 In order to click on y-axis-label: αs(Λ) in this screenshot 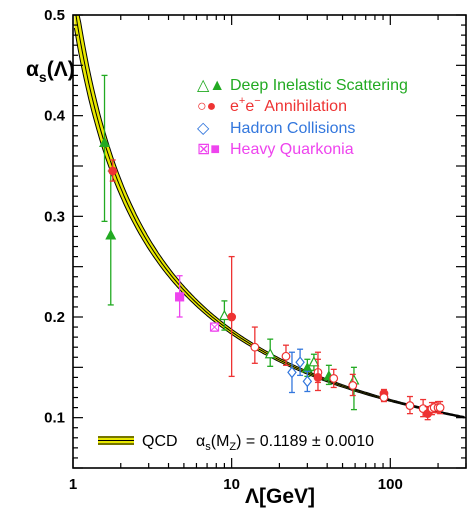, I will do `click(50, 71)`.